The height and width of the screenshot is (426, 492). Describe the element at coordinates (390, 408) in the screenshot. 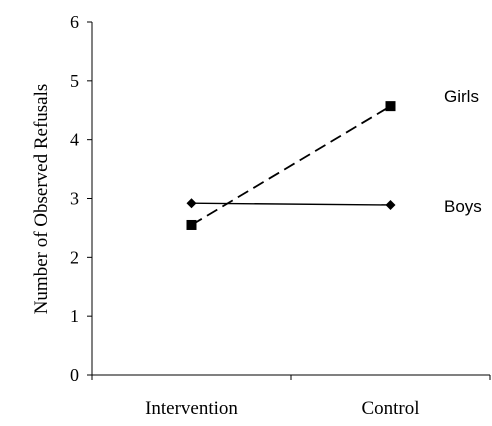

I see `x-category-label: Control` at that location.